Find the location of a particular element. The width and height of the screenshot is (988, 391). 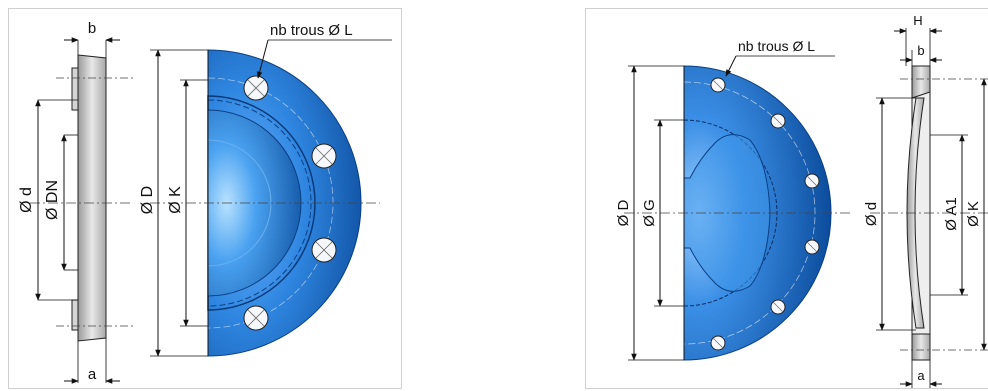

dim-a-label: a is located at coordinates (92, 374).